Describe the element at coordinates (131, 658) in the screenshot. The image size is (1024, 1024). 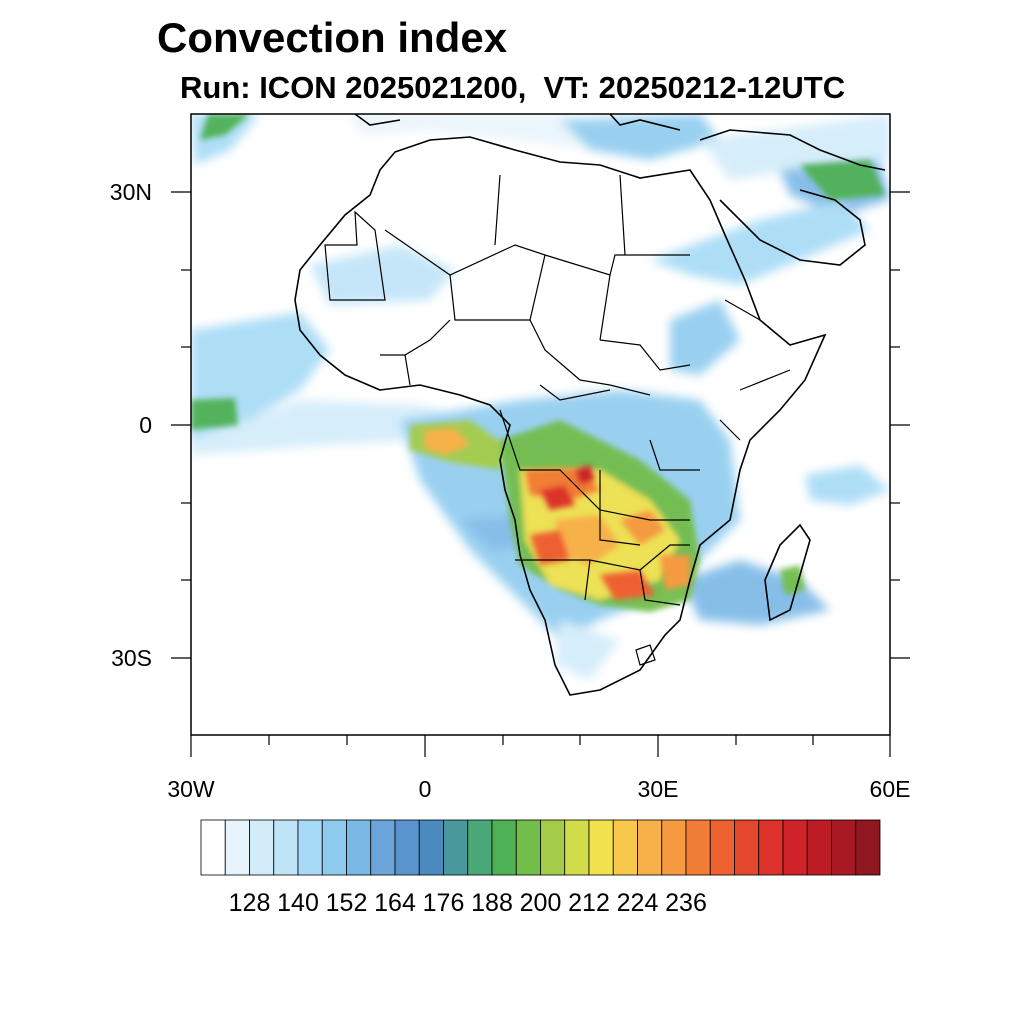
I see `lat-label: 30S` at that location.